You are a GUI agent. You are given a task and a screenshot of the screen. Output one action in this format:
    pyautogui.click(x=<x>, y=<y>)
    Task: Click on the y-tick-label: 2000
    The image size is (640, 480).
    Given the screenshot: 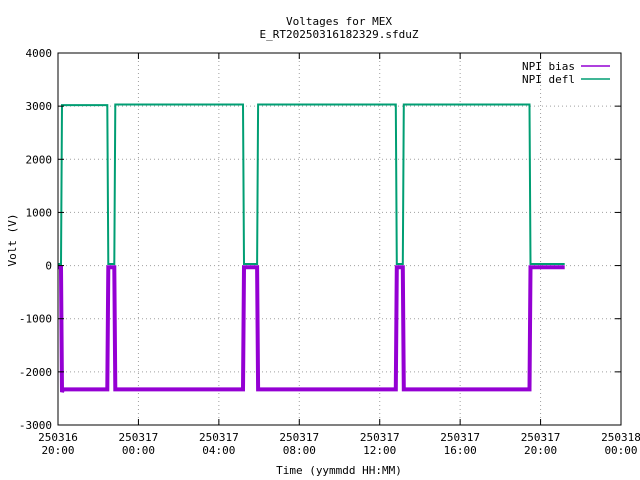 What is the action you would take?
    pyautogui.click(x=39, y=159)
    